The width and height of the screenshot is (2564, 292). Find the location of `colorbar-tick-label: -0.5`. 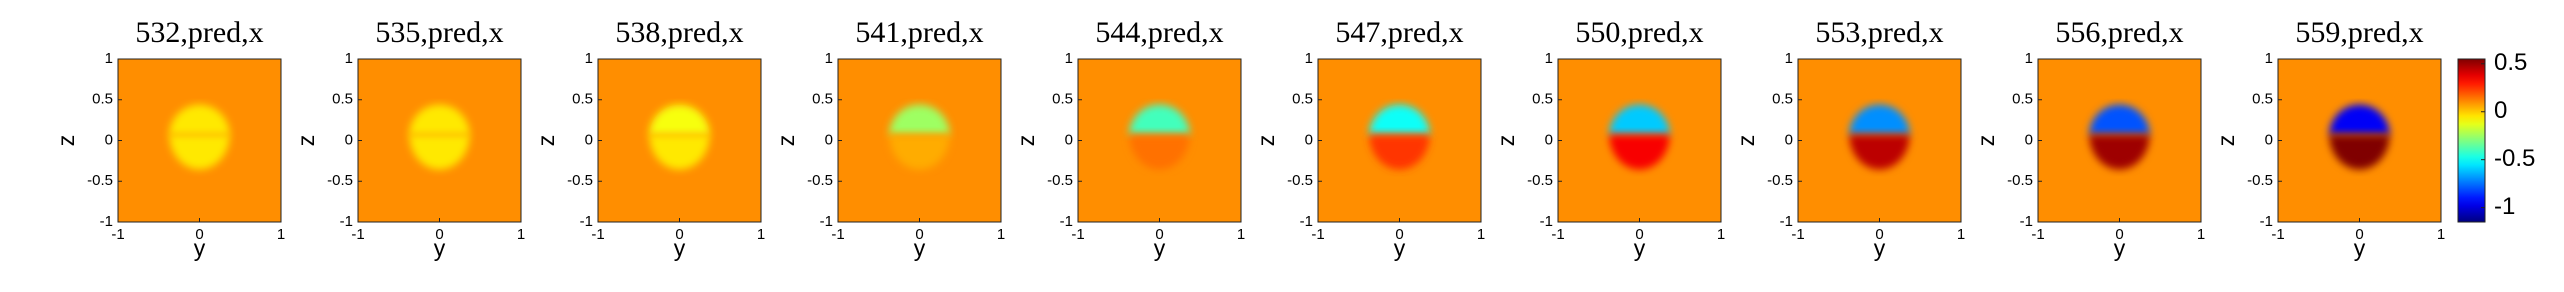

colorbar-tick-label: -0.5 is located at coordinates (2514, 158).